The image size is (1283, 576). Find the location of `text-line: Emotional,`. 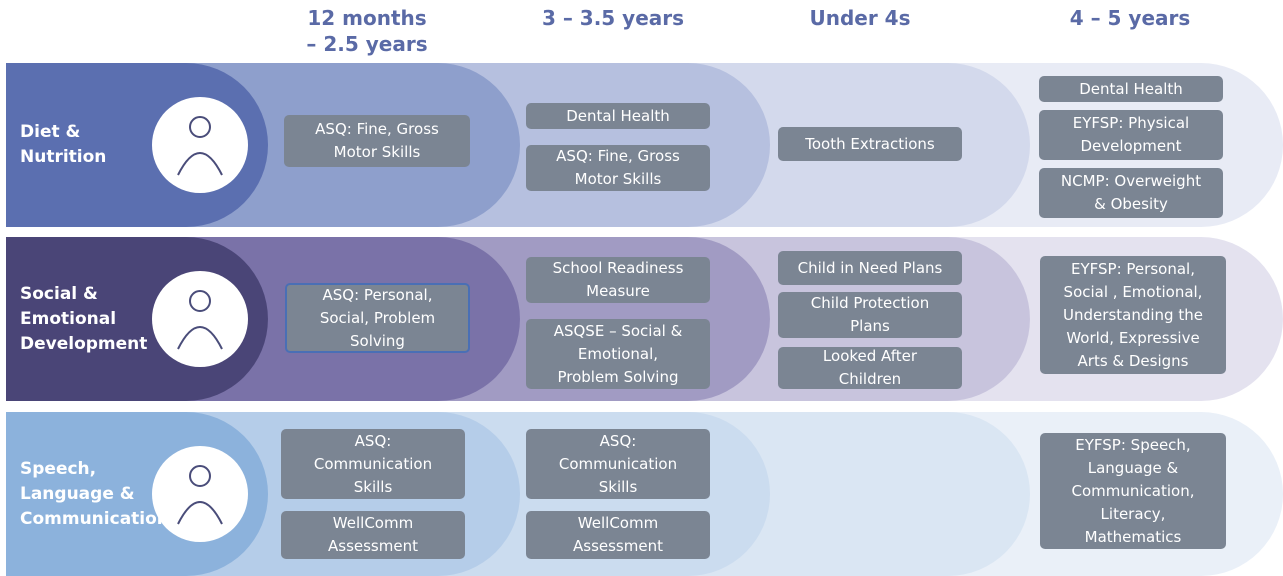

text-line: Emotional, is located at coordinates (618, 353).